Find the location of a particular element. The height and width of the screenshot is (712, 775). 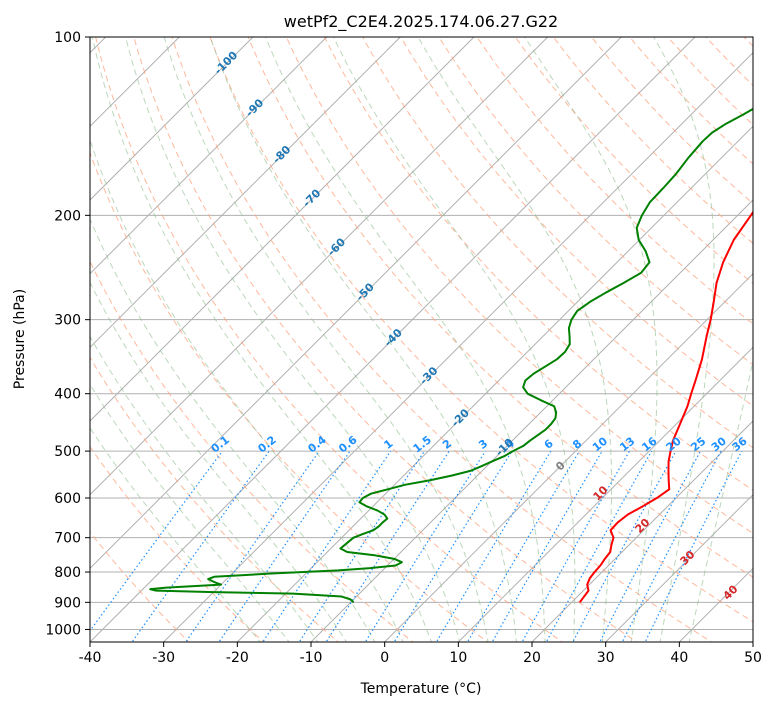

y-tick-label: 500 is located at coordinates (67, 452).